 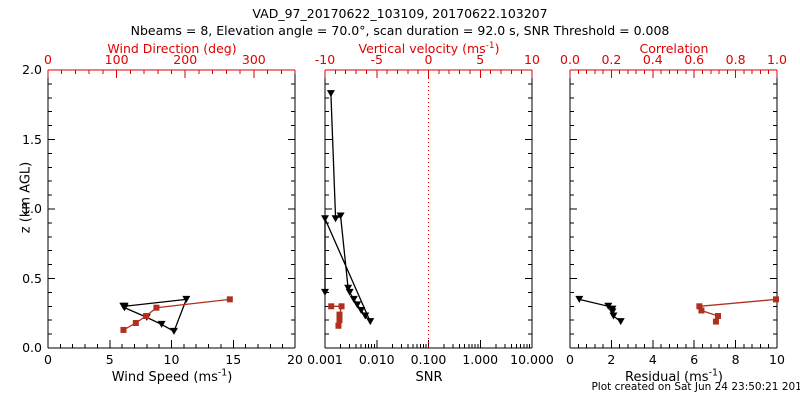 What do you see at coordinates (253, 59) in the screenshot?
I see `panel-wind-top-tick-label: 300` at bounding box center [253, 59].